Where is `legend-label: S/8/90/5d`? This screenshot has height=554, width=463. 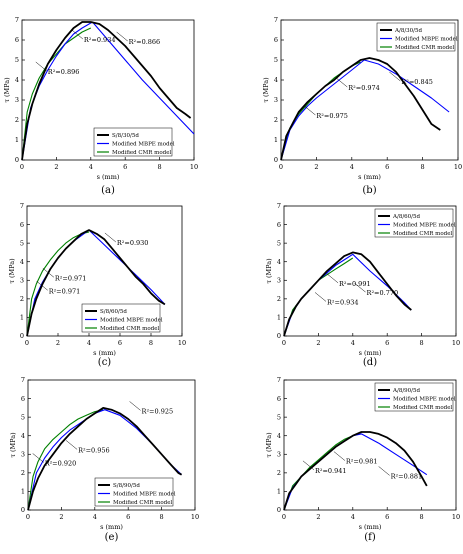 legend-label: S/8/90/5d is located at coordinates (126, 486).